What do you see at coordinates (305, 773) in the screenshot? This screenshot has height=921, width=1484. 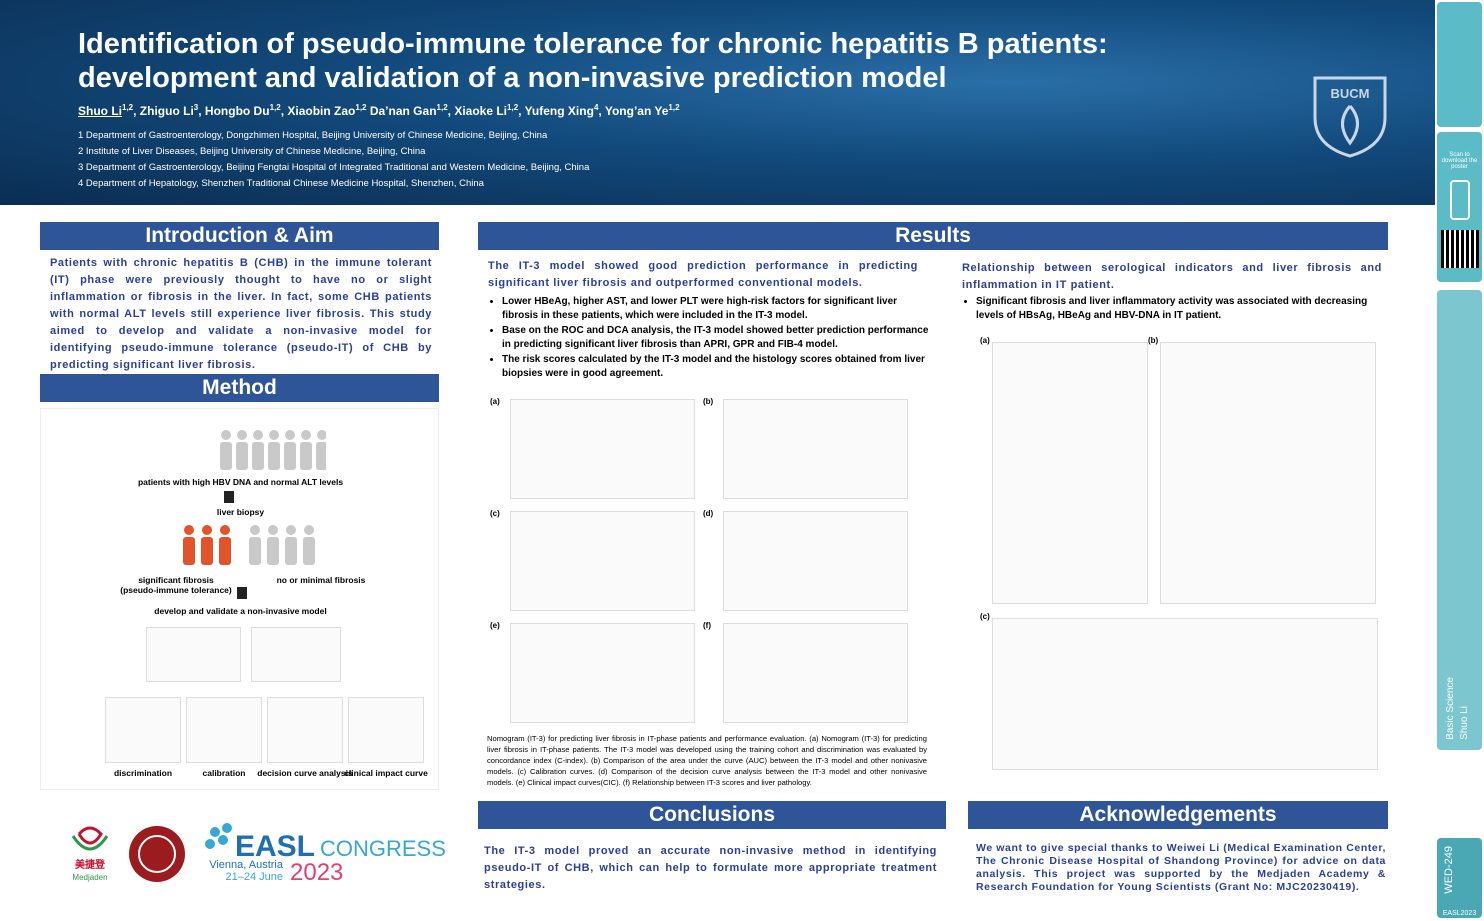 I see `panel-label: decision curve analysis` at bounding box center [305, 773].